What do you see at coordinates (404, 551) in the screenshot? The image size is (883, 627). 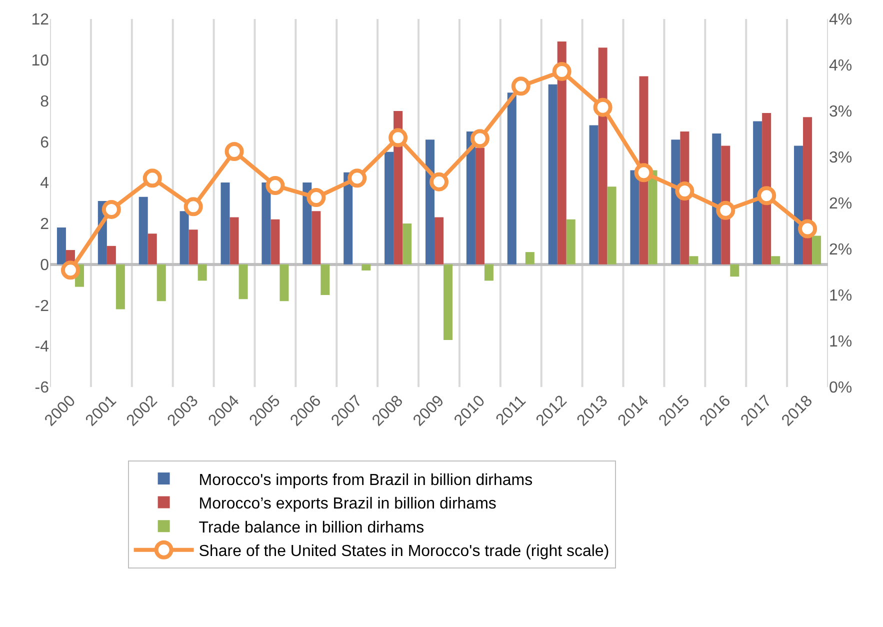 I see `legend-label: Share of the United States in Morocco's trade (right scale)` at bounding box center [404, 551].